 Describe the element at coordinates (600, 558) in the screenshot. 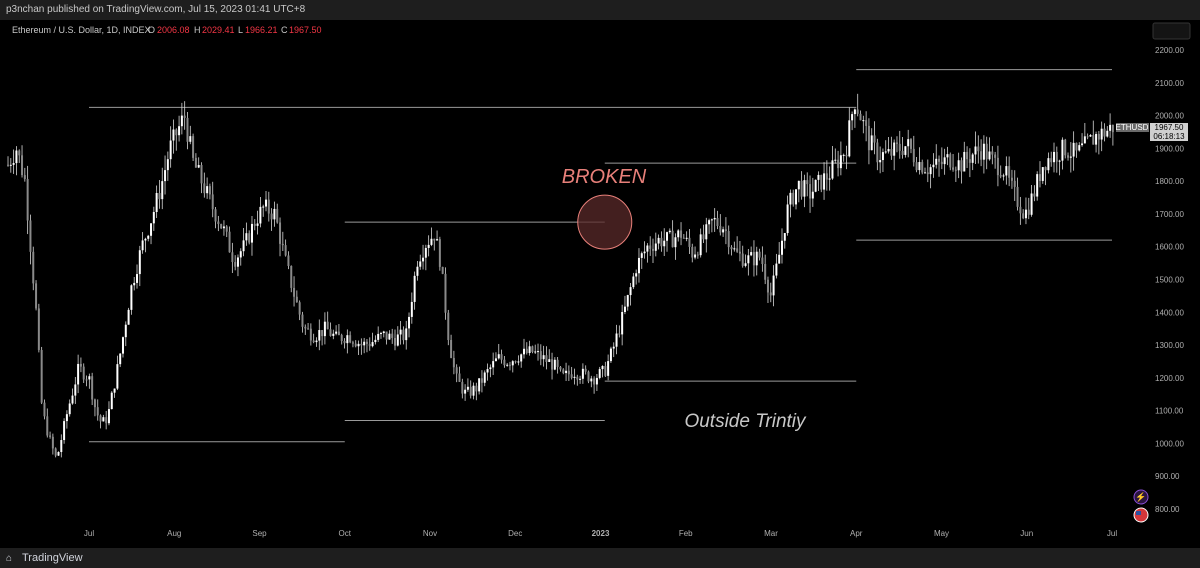

I see `footer-bar: ⌂ TradingView` at that location.